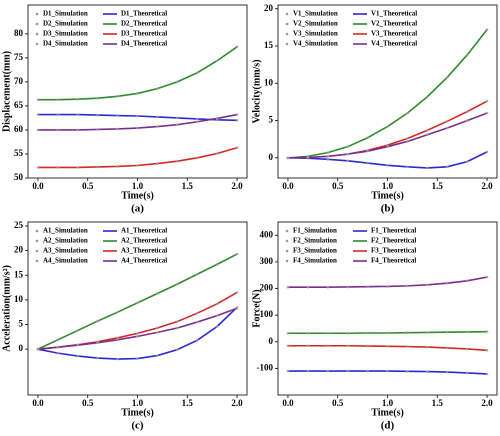 This screenshot has width=500, height=436. Describe the element at coordinates (65, 14) in the screenshot. I see `legend-label: D1_Simulation` at that location.